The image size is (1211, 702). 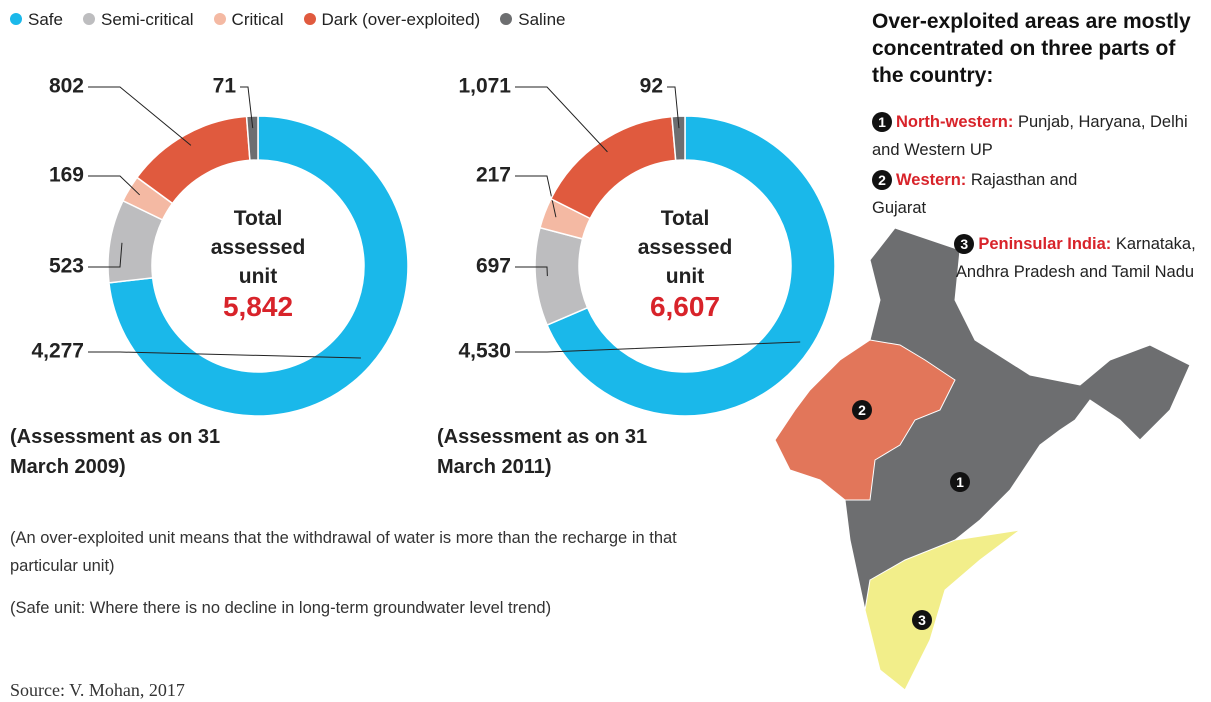 I want to click on caption: (Assessment as on 31 March 2011), so click(x=542, y=452).